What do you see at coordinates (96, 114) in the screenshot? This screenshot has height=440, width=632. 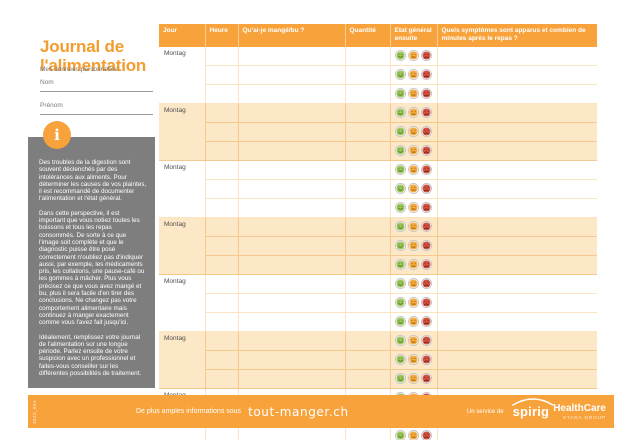 I see `firstname-field-line` at bounding box center [96, 114].